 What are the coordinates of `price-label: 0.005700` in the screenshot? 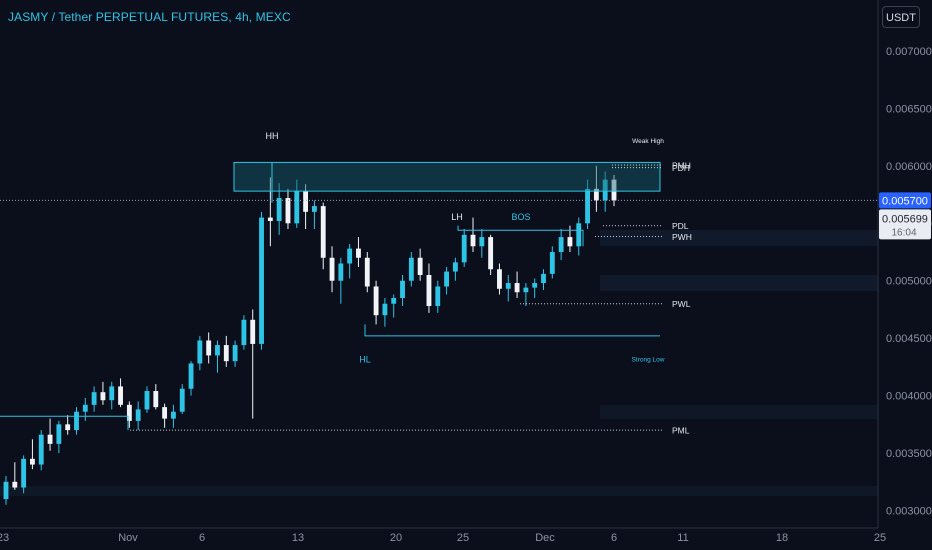 It's located at (905, 201).